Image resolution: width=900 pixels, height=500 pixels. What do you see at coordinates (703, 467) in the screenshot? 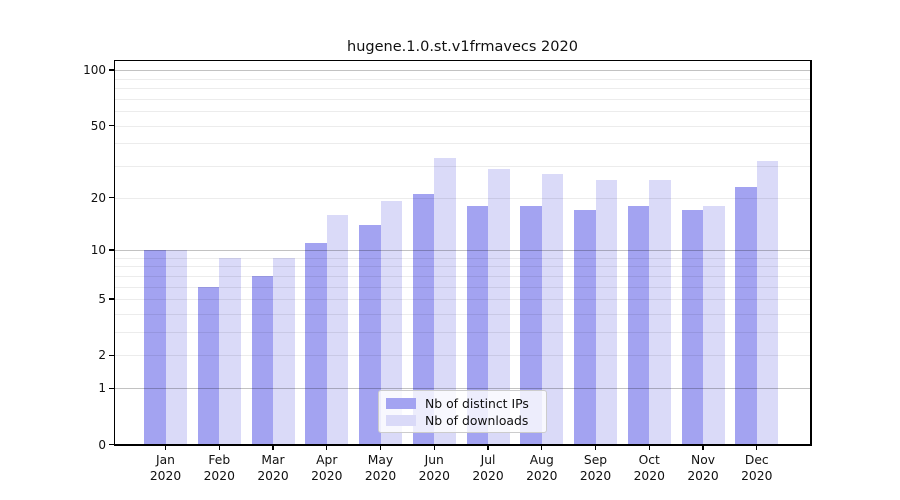
I see `x-tick-label-nov: Nov 2020` at bounding box center [703, 467].